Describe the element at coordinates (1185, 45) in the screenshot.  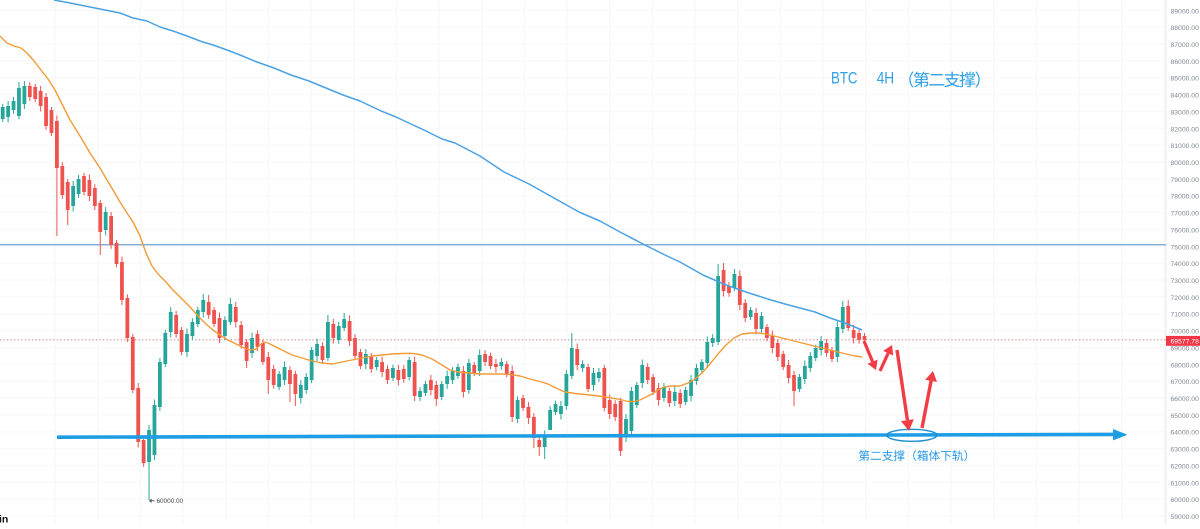
I see `svg-text: 87000.00` at that location.